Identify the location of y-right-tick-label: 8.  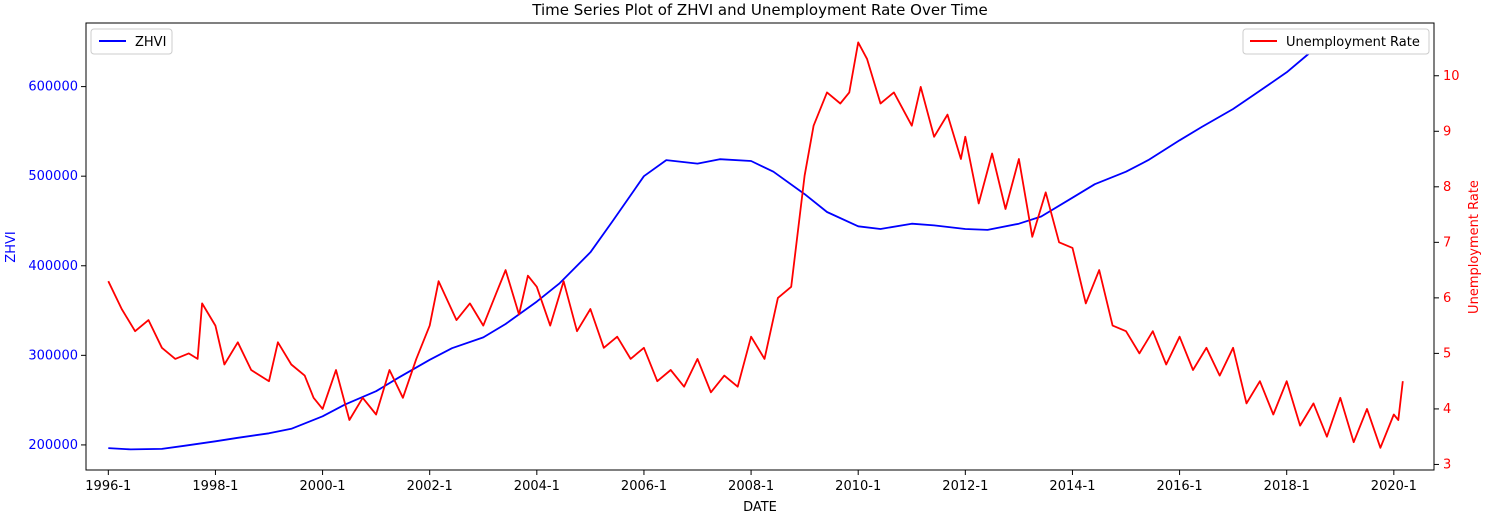
(1447, 187).